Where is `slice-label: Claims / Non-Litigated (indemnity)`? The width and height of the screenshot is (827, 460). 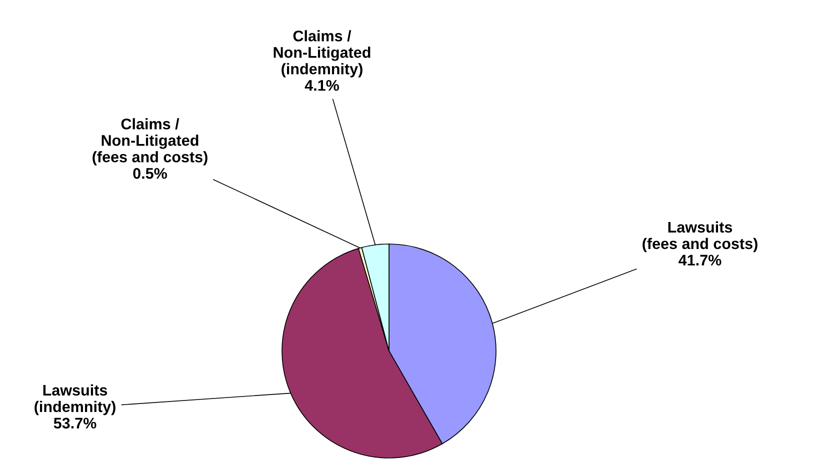
slice-label: Claims / Non-Litigated (indemnity) is located at coordinates (322, 54).